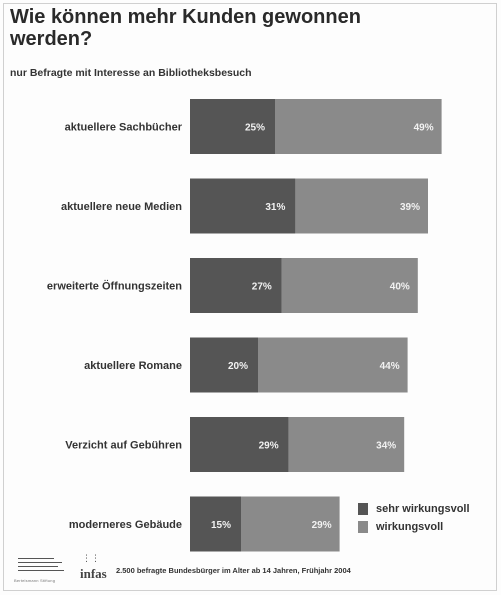  Describe the element at coordinates (35, 580) in the screenshot. I see `bertelsmann-logo-text: Bertelsmann Stiftung` at that location.